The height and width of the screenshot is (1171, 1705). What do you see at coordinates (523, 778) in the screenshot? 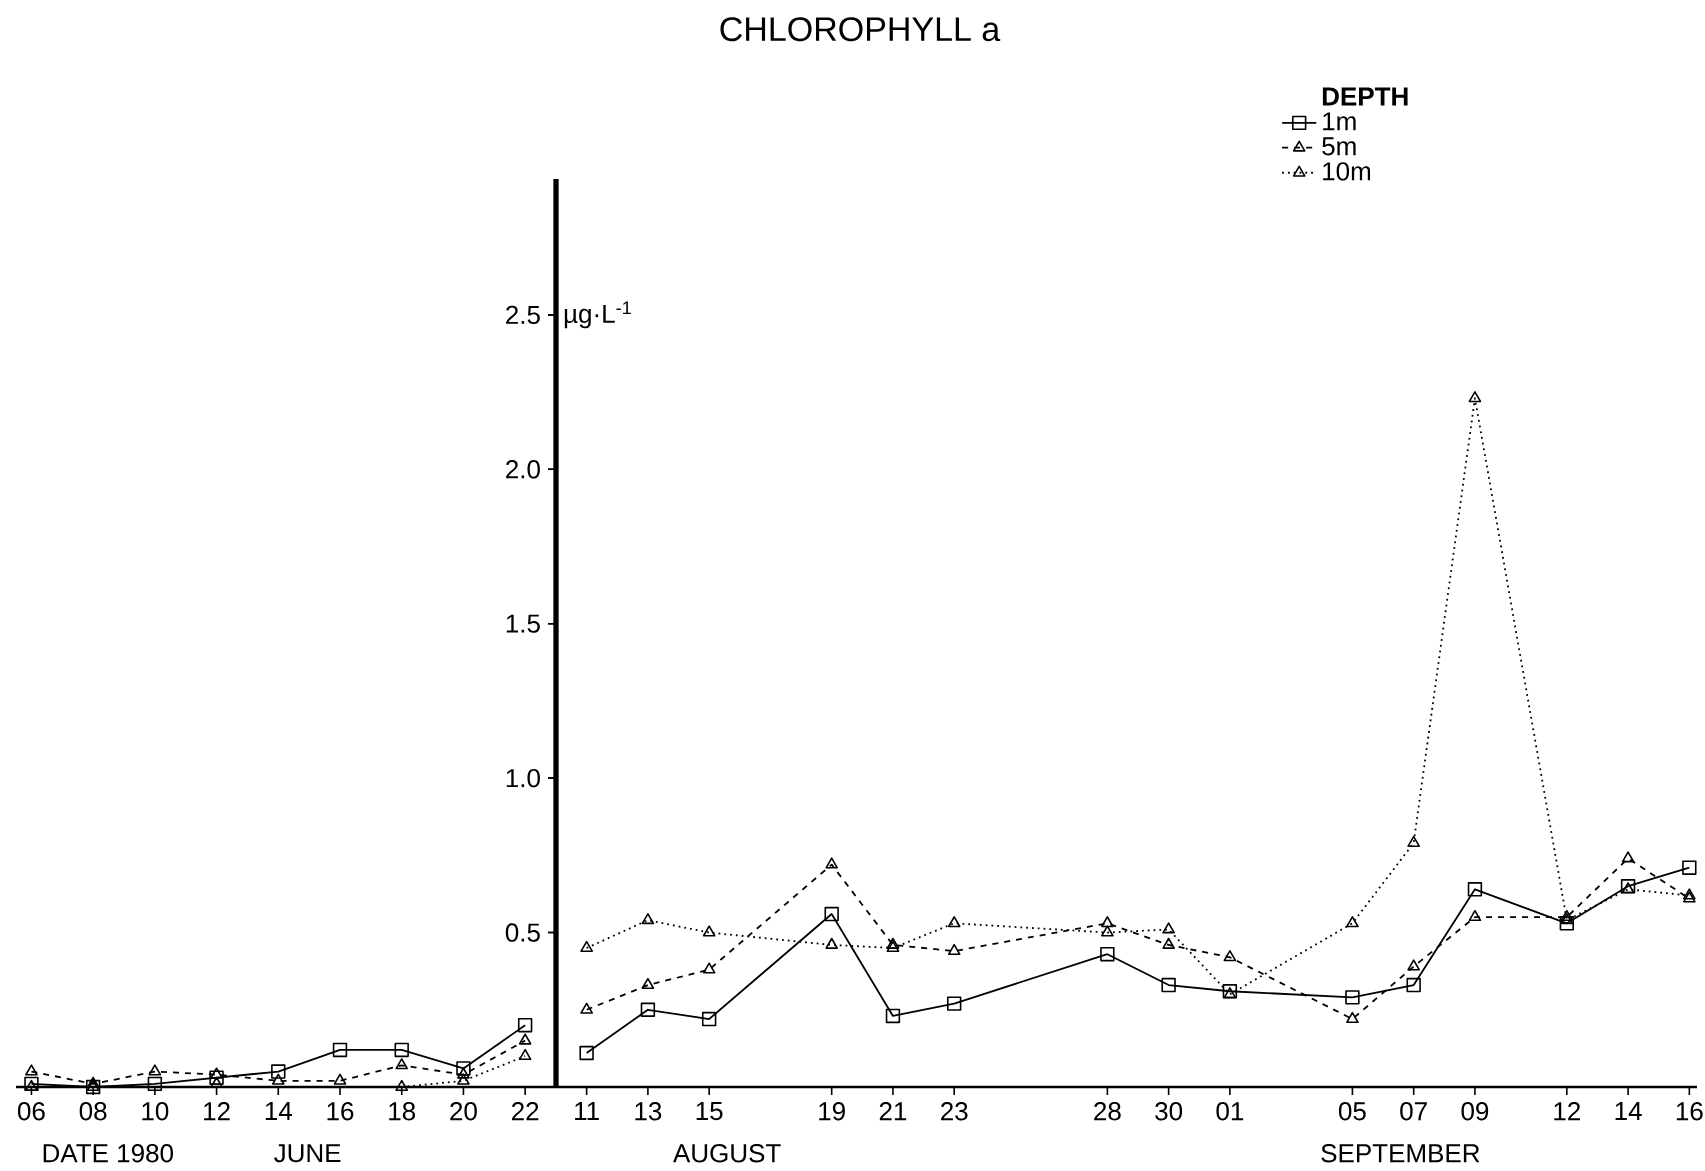
I see `y-tick-label: 1.0` at bounding box center [523, 778].